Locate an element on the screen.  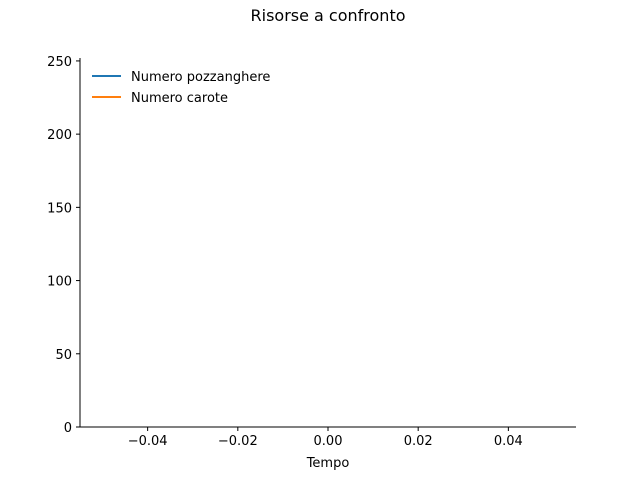
y-tick-label: 0 is located at coordinates (68, 428).